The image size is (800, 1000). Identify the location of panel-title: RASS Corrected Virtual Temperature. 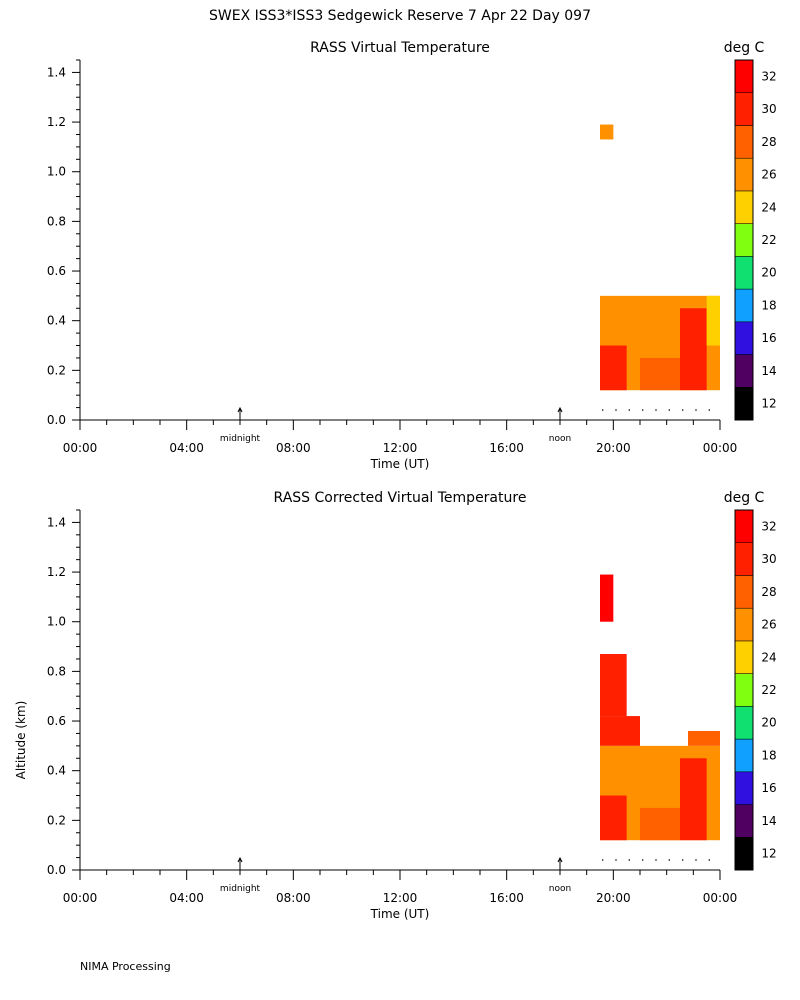
(400, 498).